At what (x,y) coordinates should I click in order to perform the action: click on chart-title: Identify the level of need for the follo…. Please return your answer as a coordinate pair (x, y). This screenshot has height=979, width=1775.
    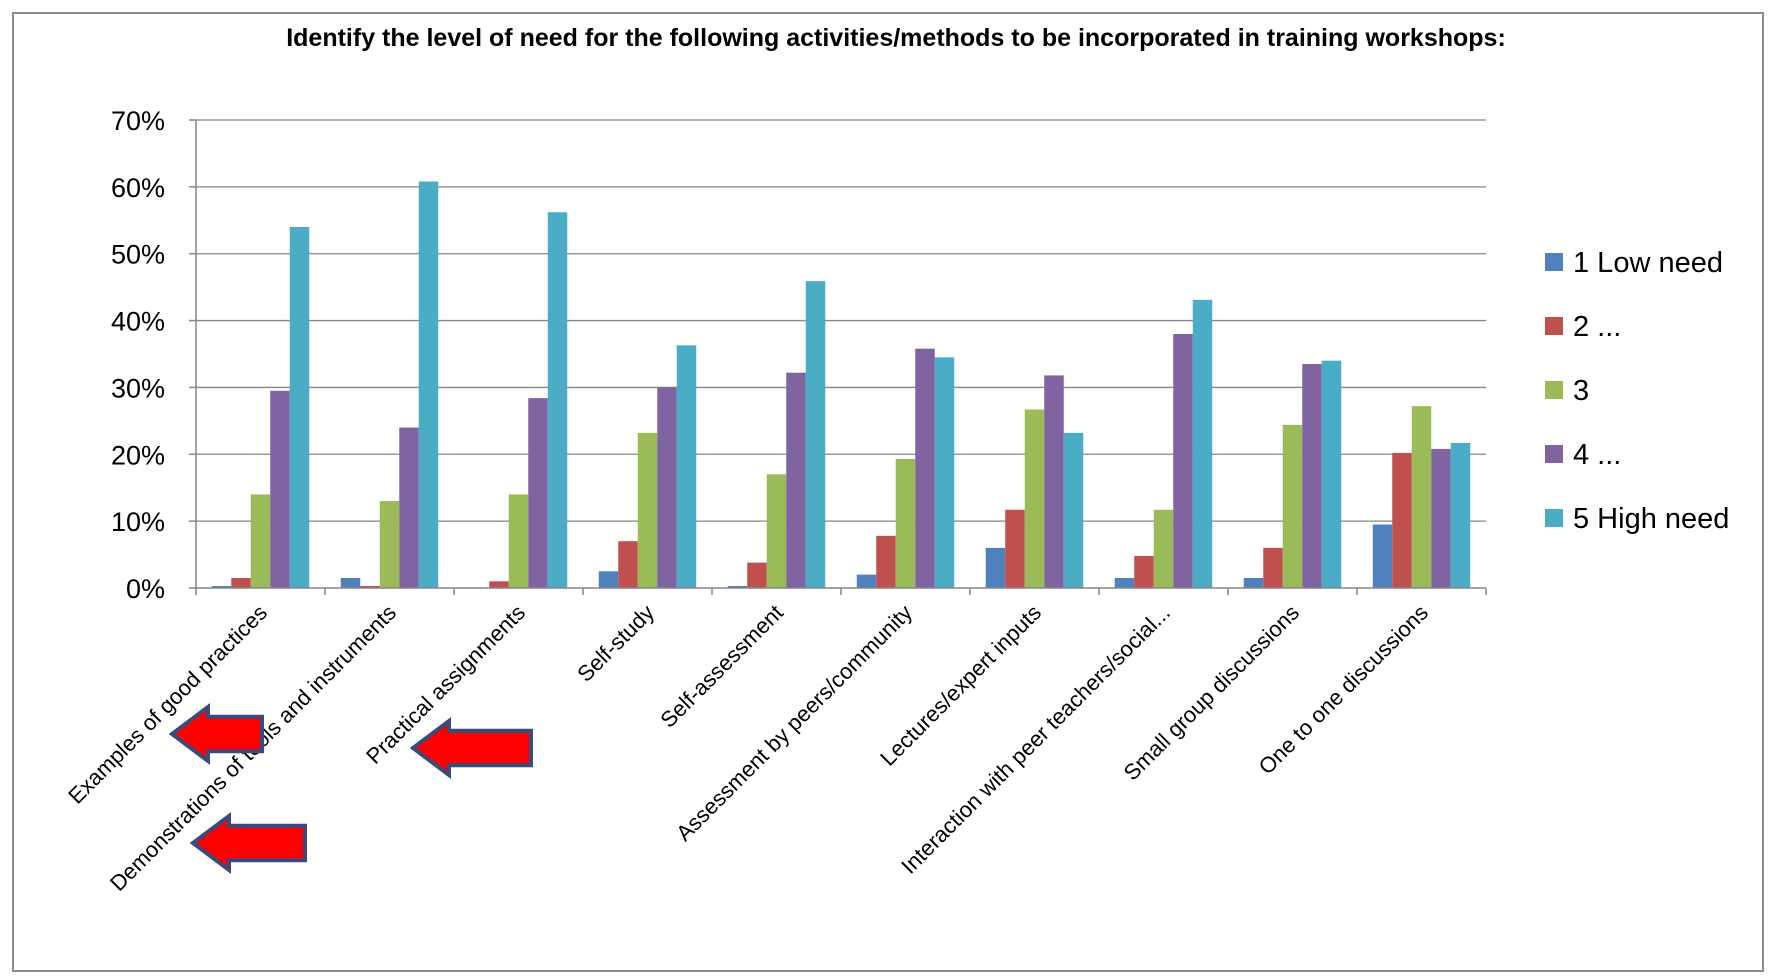
    Looking at the image, I should click on (896, 38).